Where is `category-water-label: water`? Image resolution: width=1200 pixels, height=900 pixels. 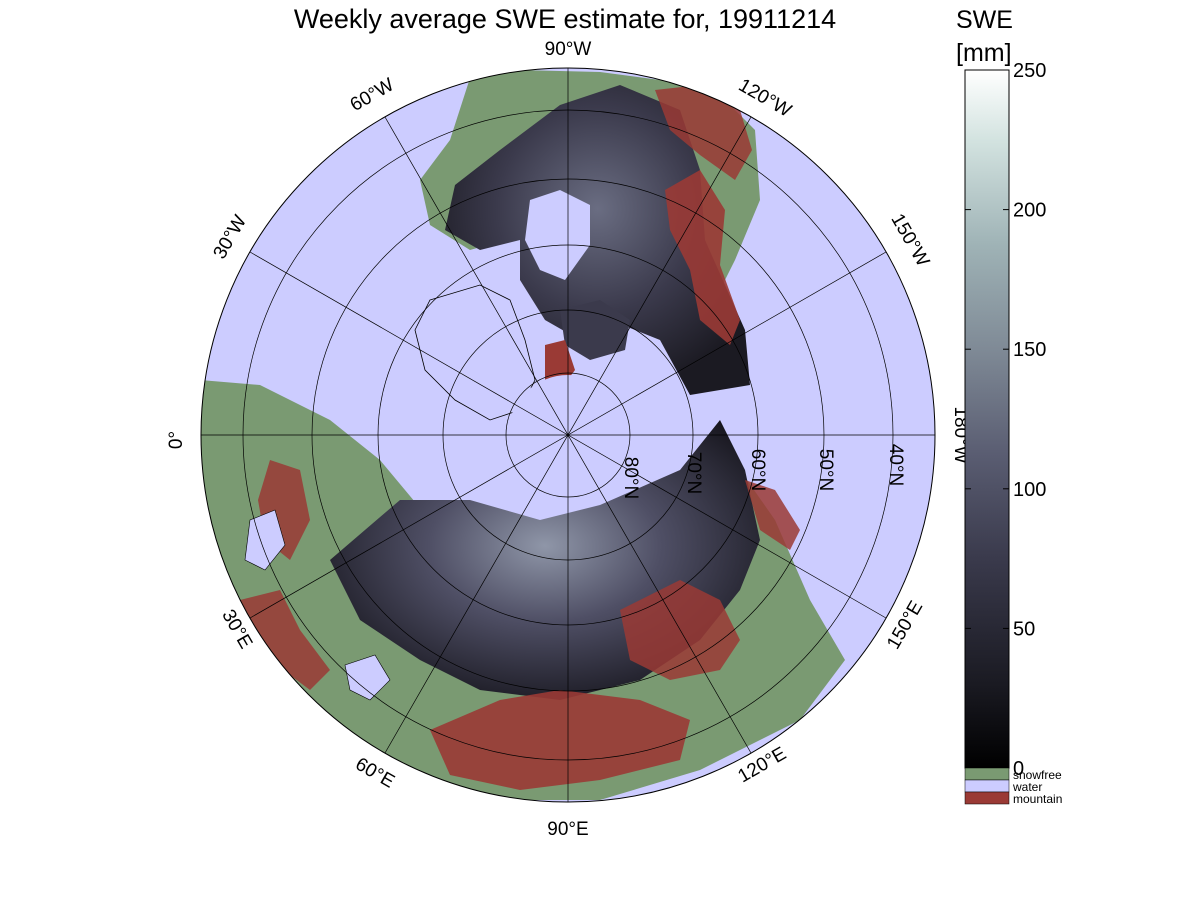
category-water-label: water is located at coordinates (1027, 787).